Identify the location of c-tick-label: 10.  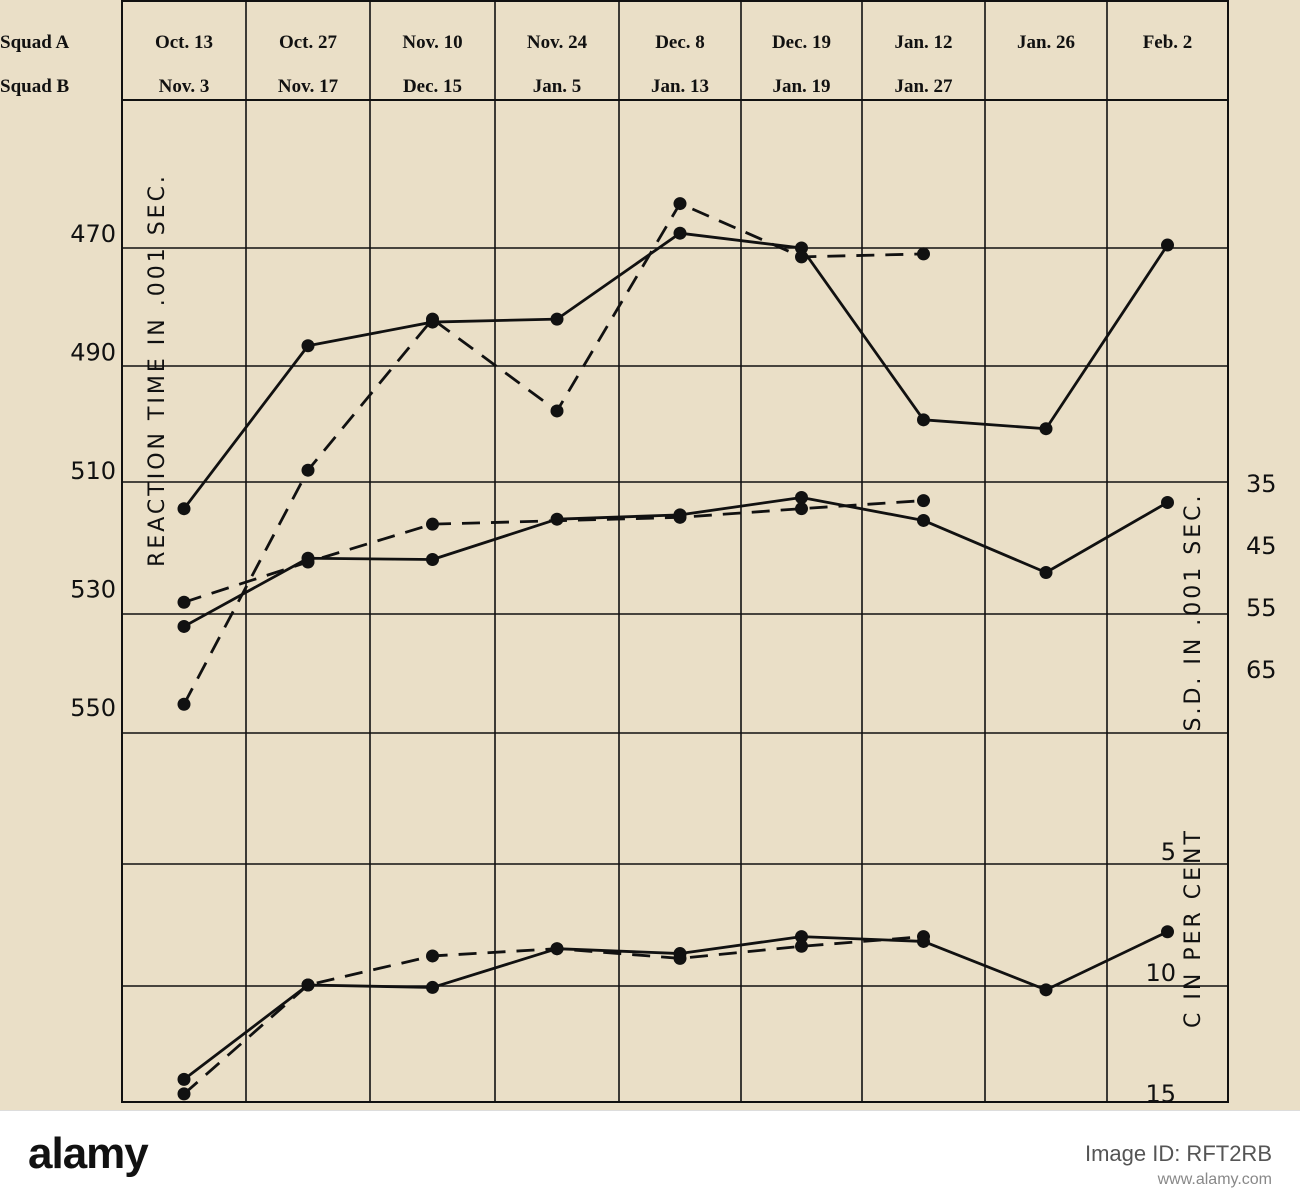
(1160, 973).